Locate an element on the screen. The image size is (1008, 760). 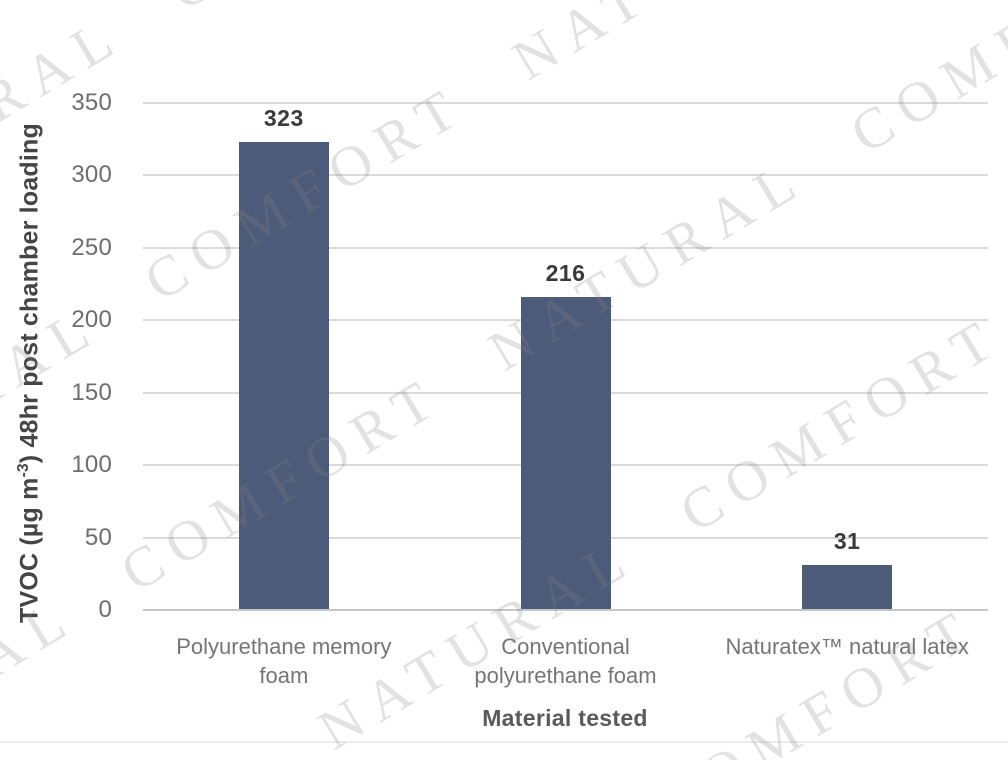
y-tick-label: 150 is located at coordinates (91, 392).